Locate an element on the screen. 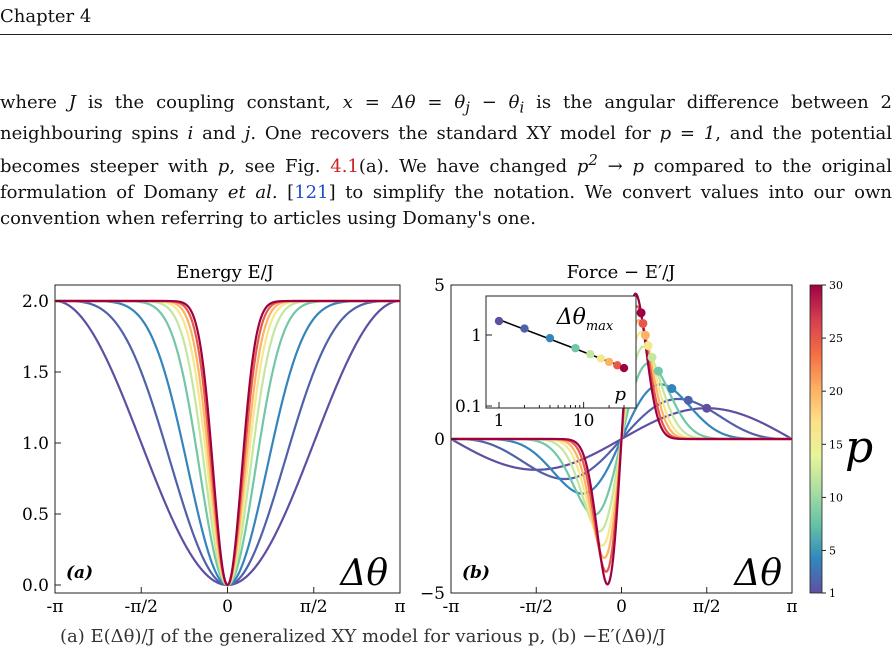 The image size is (892, 656). colorbar-tick-label: 10 is located at coordinates (836, 497).